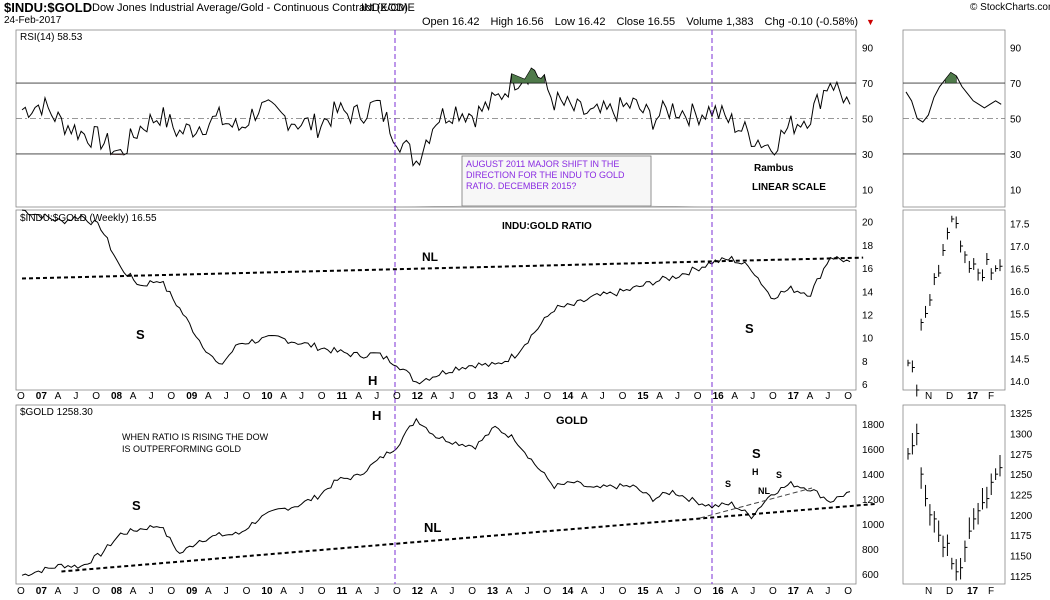  What do you see at coordinates (342, 396) in the screenshot?
I see `x-label-row0: 11` at bounding box center [342, 396].